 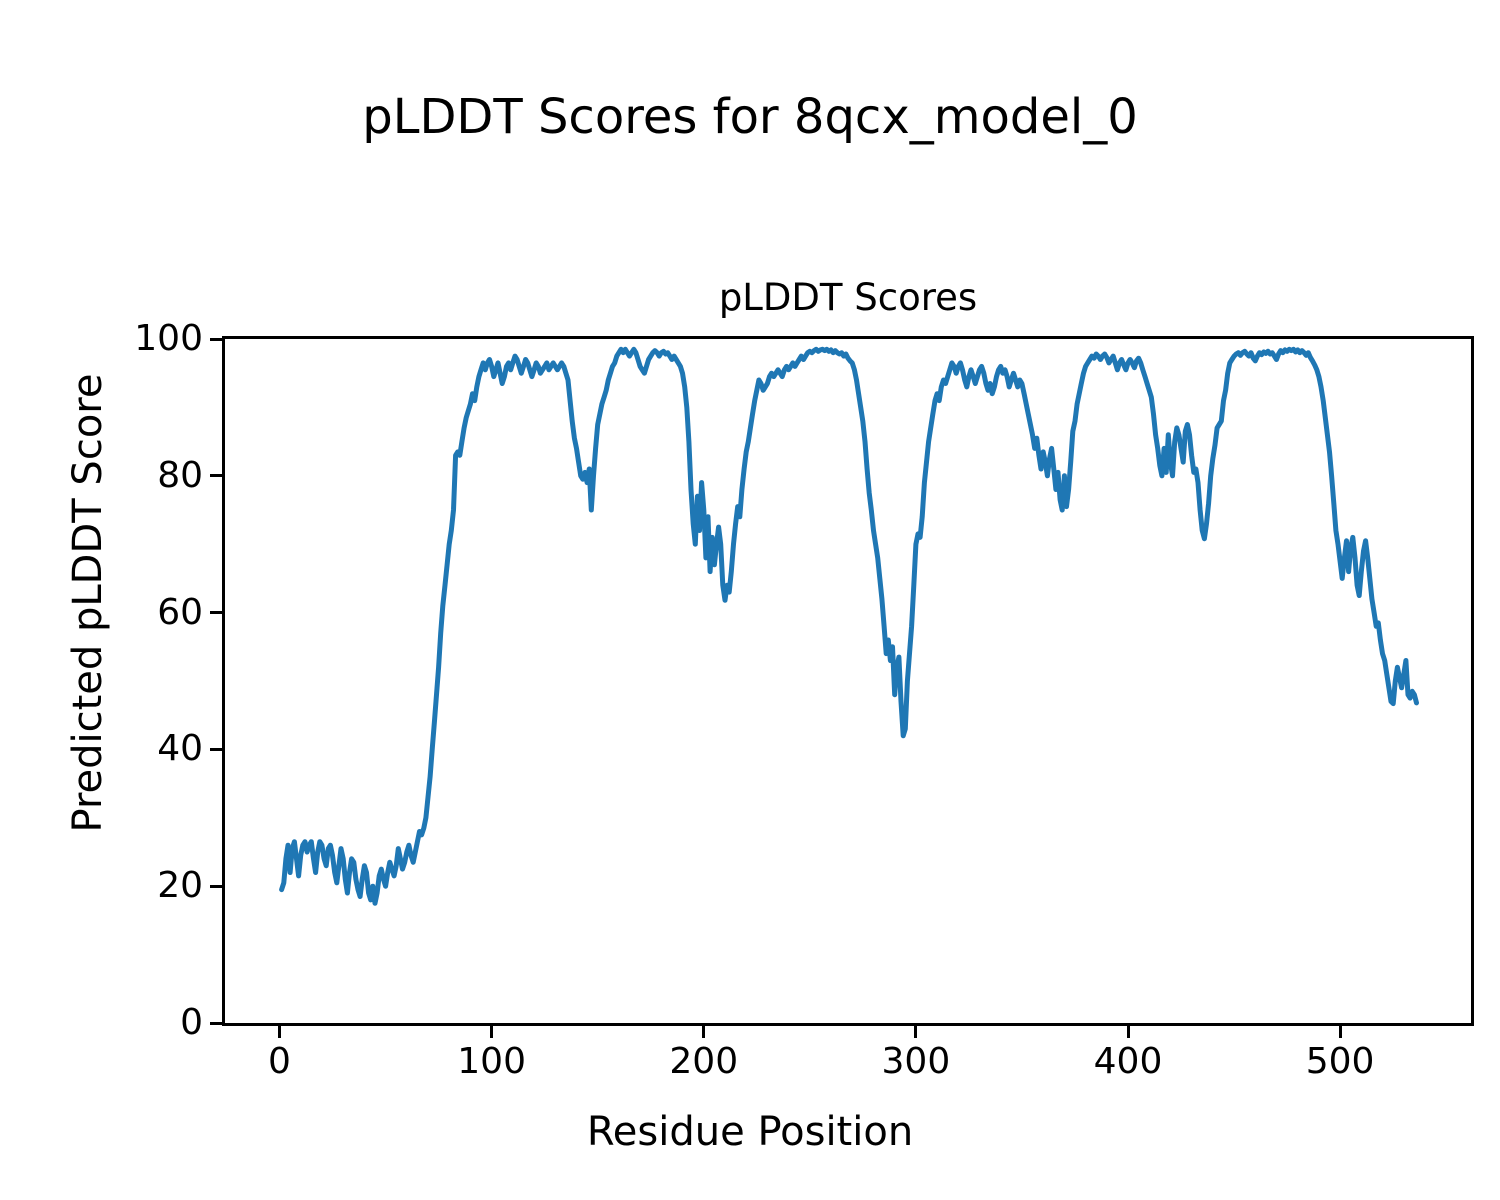 I want to click on figure-title: pLDDT Scores for 8qcx_model_0, so click(x=750, y=117).